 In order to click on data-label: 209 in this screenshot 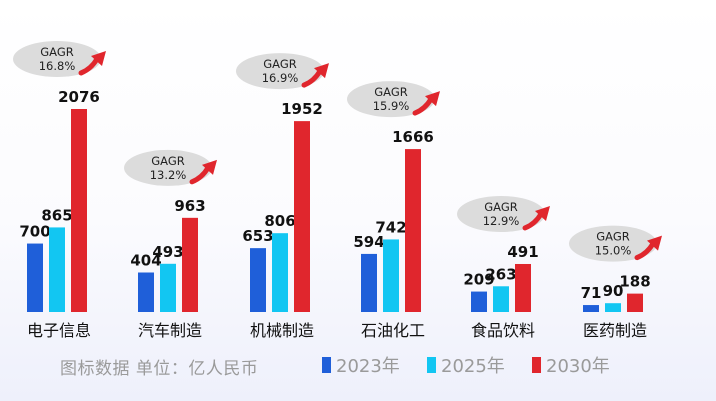, I will do `click(478, 280)`.